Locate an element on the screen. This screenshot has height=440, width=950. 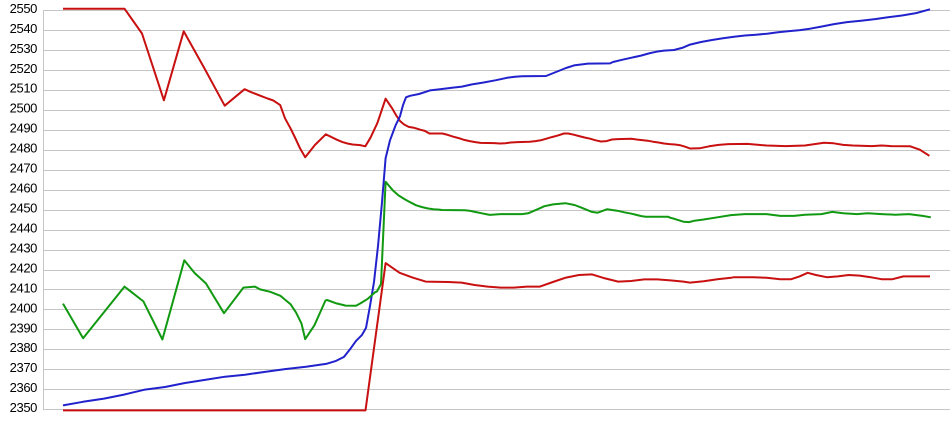
svg-text: 2550 is located at coordinates (23, 8).